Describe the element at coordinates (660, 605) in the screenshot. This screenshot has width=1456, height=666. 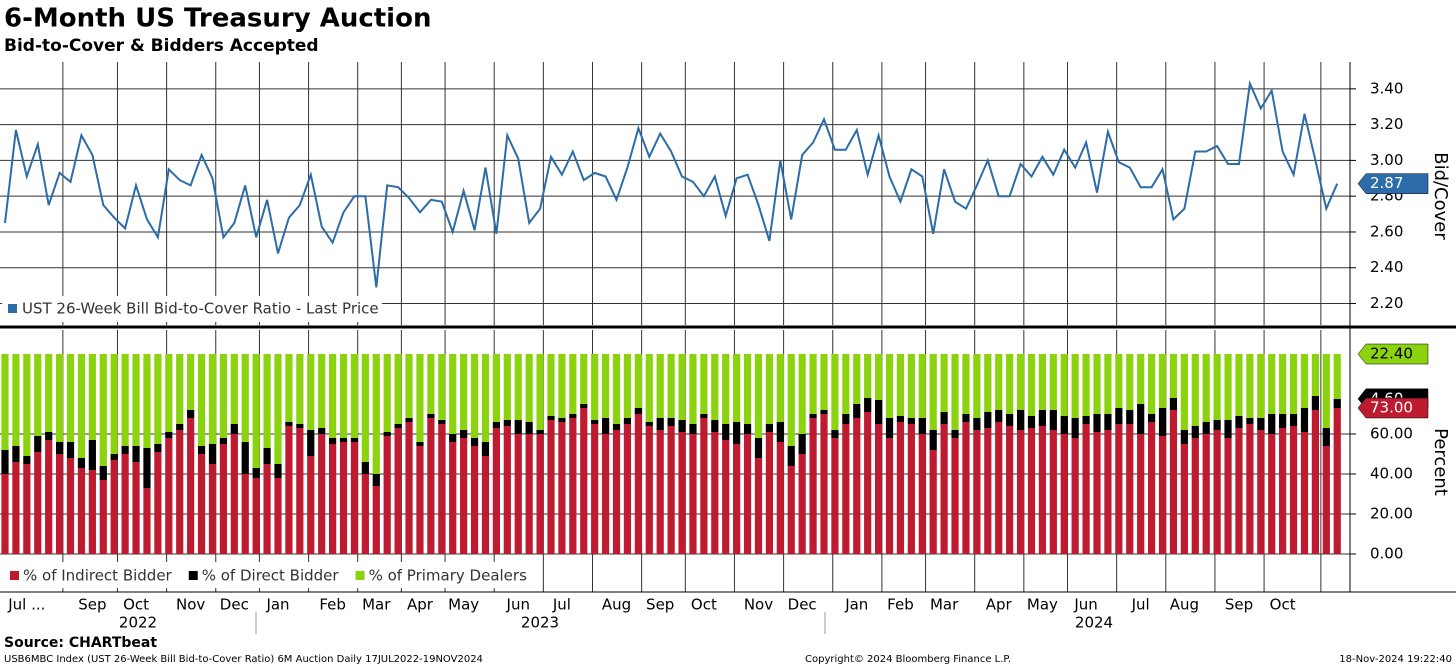
I see `x-tick-label: Sep` at that location.